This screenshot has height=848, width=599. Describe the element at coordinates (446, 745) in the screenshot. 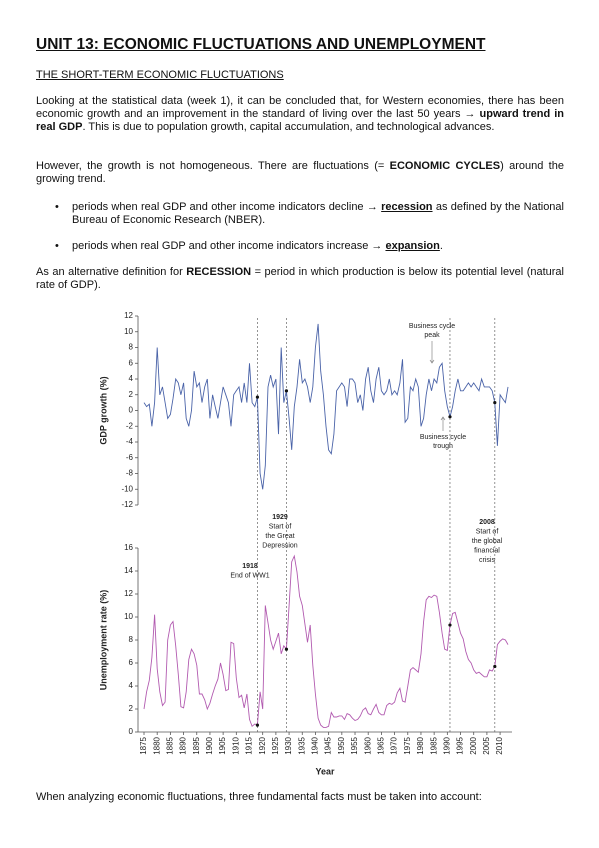

I see `x-tick-label: 1990` at that location.